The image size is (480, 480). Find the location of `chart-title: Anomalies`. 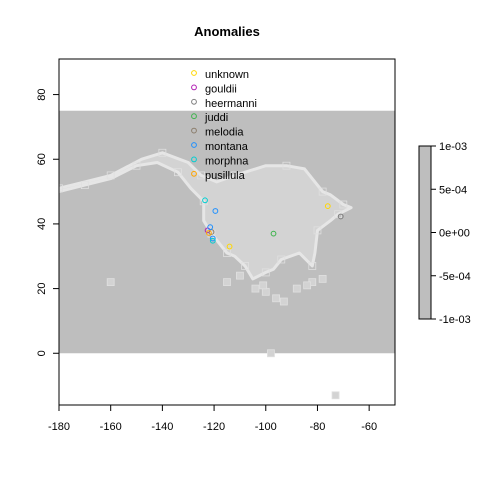

chart-title: Anomalies is located at coordinates (227, 31).